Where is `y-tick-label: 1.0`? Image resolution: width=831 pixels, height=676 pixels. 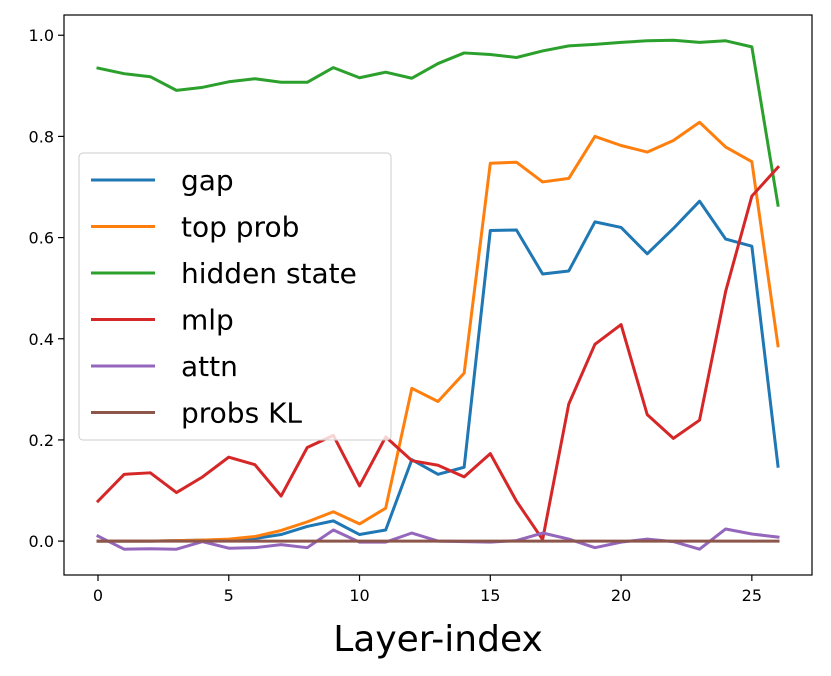 y-tick-label: 1.0 is located at coordinates (41, 35).